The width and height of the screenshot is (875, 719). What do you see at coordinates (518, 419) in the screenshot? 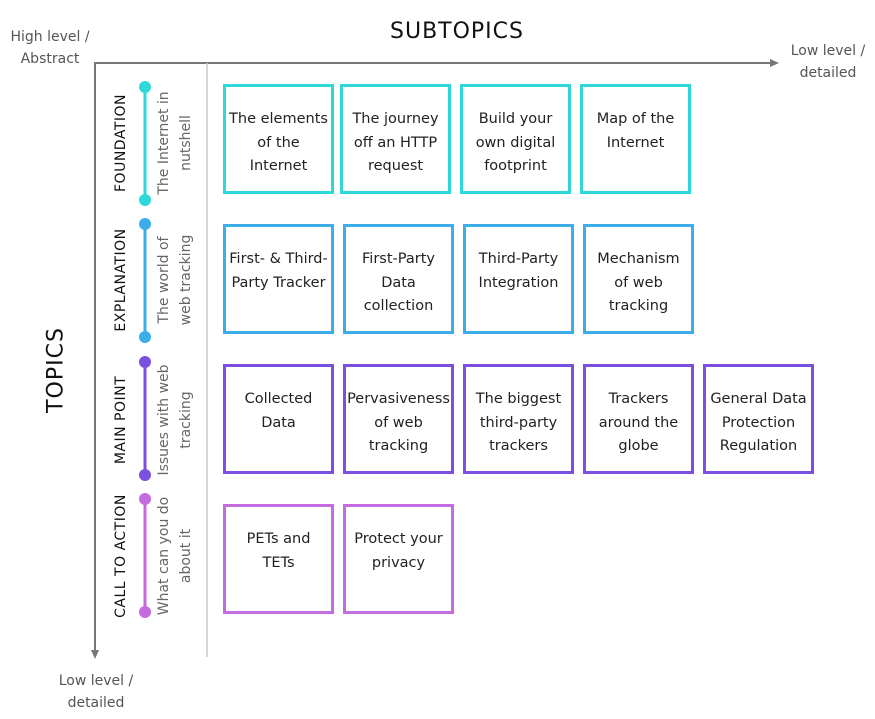
I see `subtopic-box: The biggest third-party trackers` at bounding box center [518, 419].